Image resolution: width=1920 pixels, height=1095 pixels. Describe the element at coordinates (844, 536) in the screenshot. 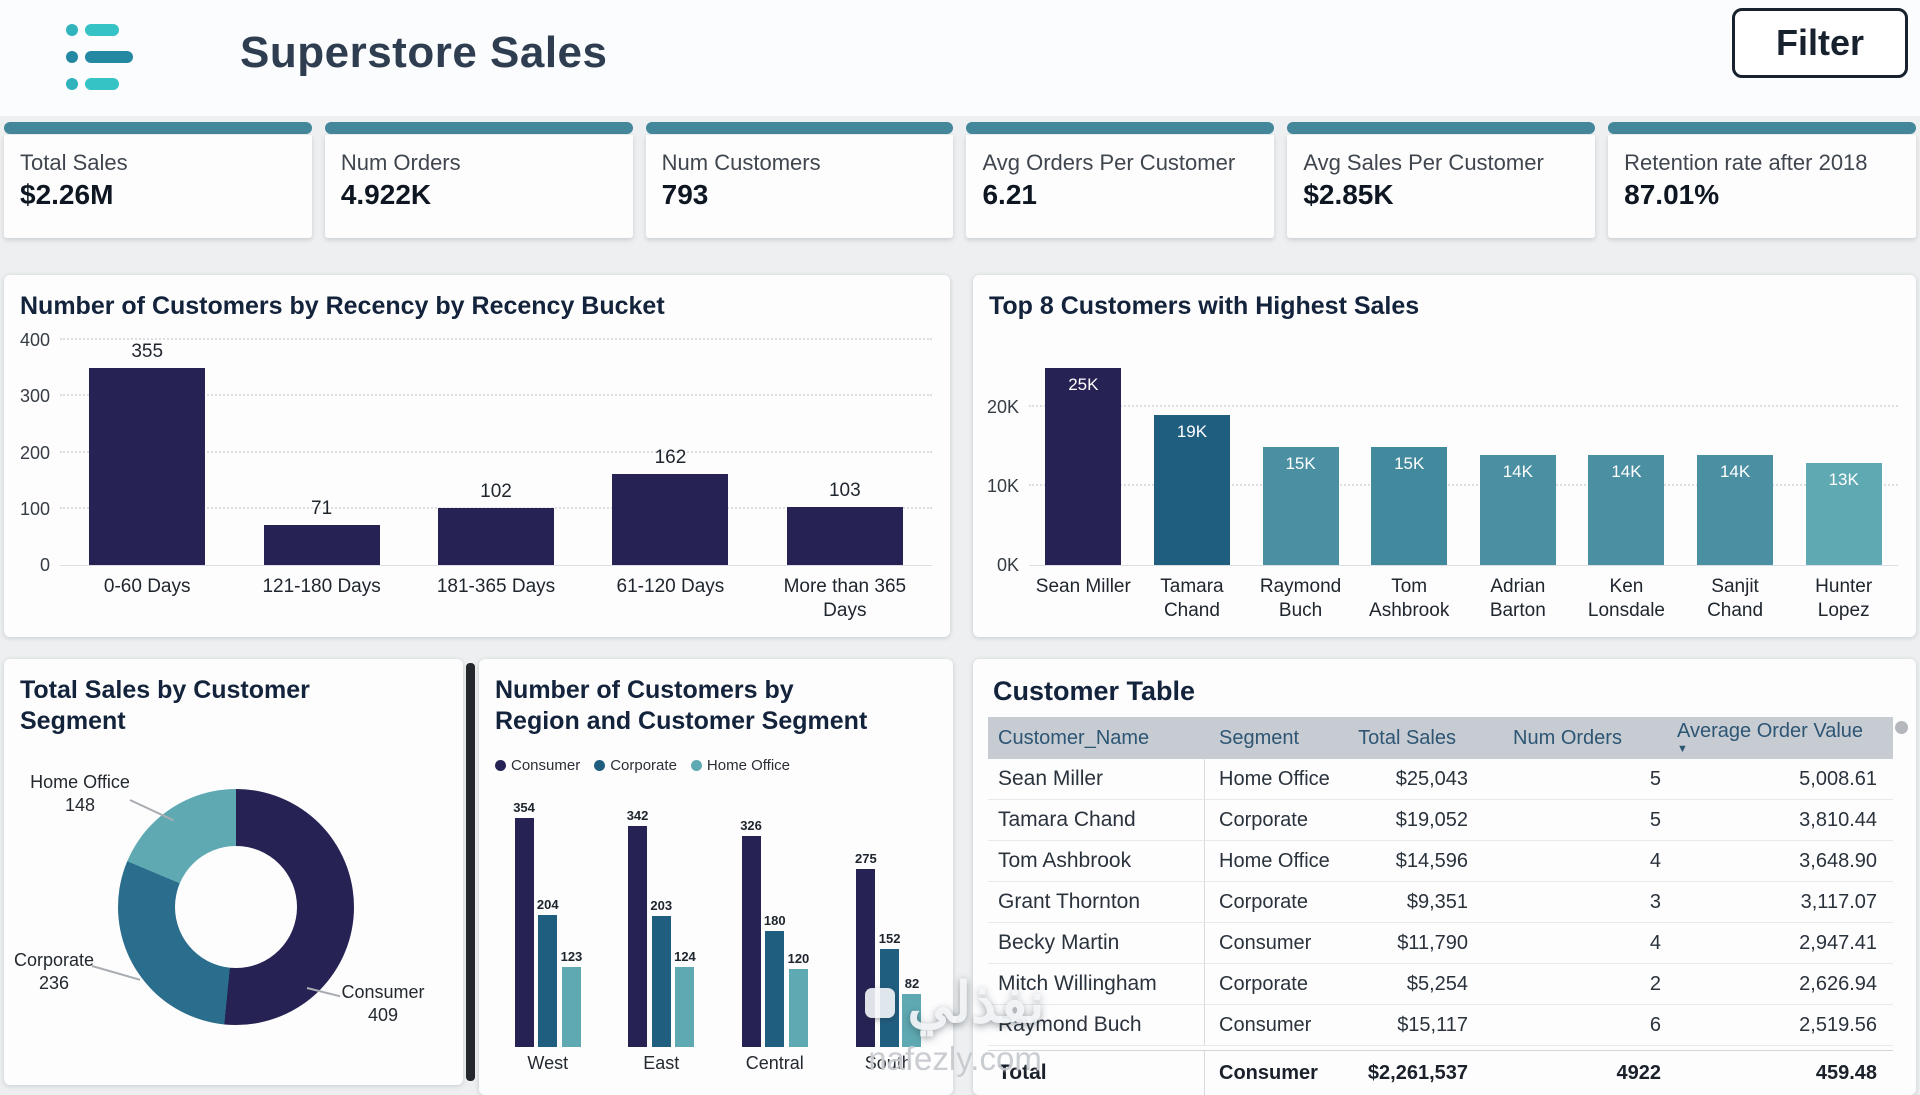

I see `bar-more-than-365-days` at that location.